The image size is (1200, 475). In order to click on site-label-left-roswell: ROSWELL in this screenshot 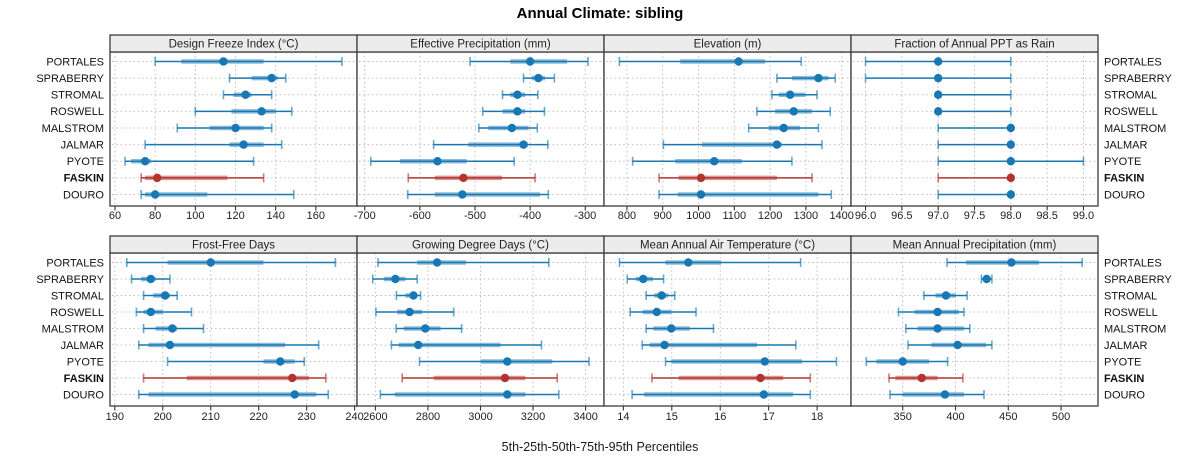, I will do `click(77, 112)`.